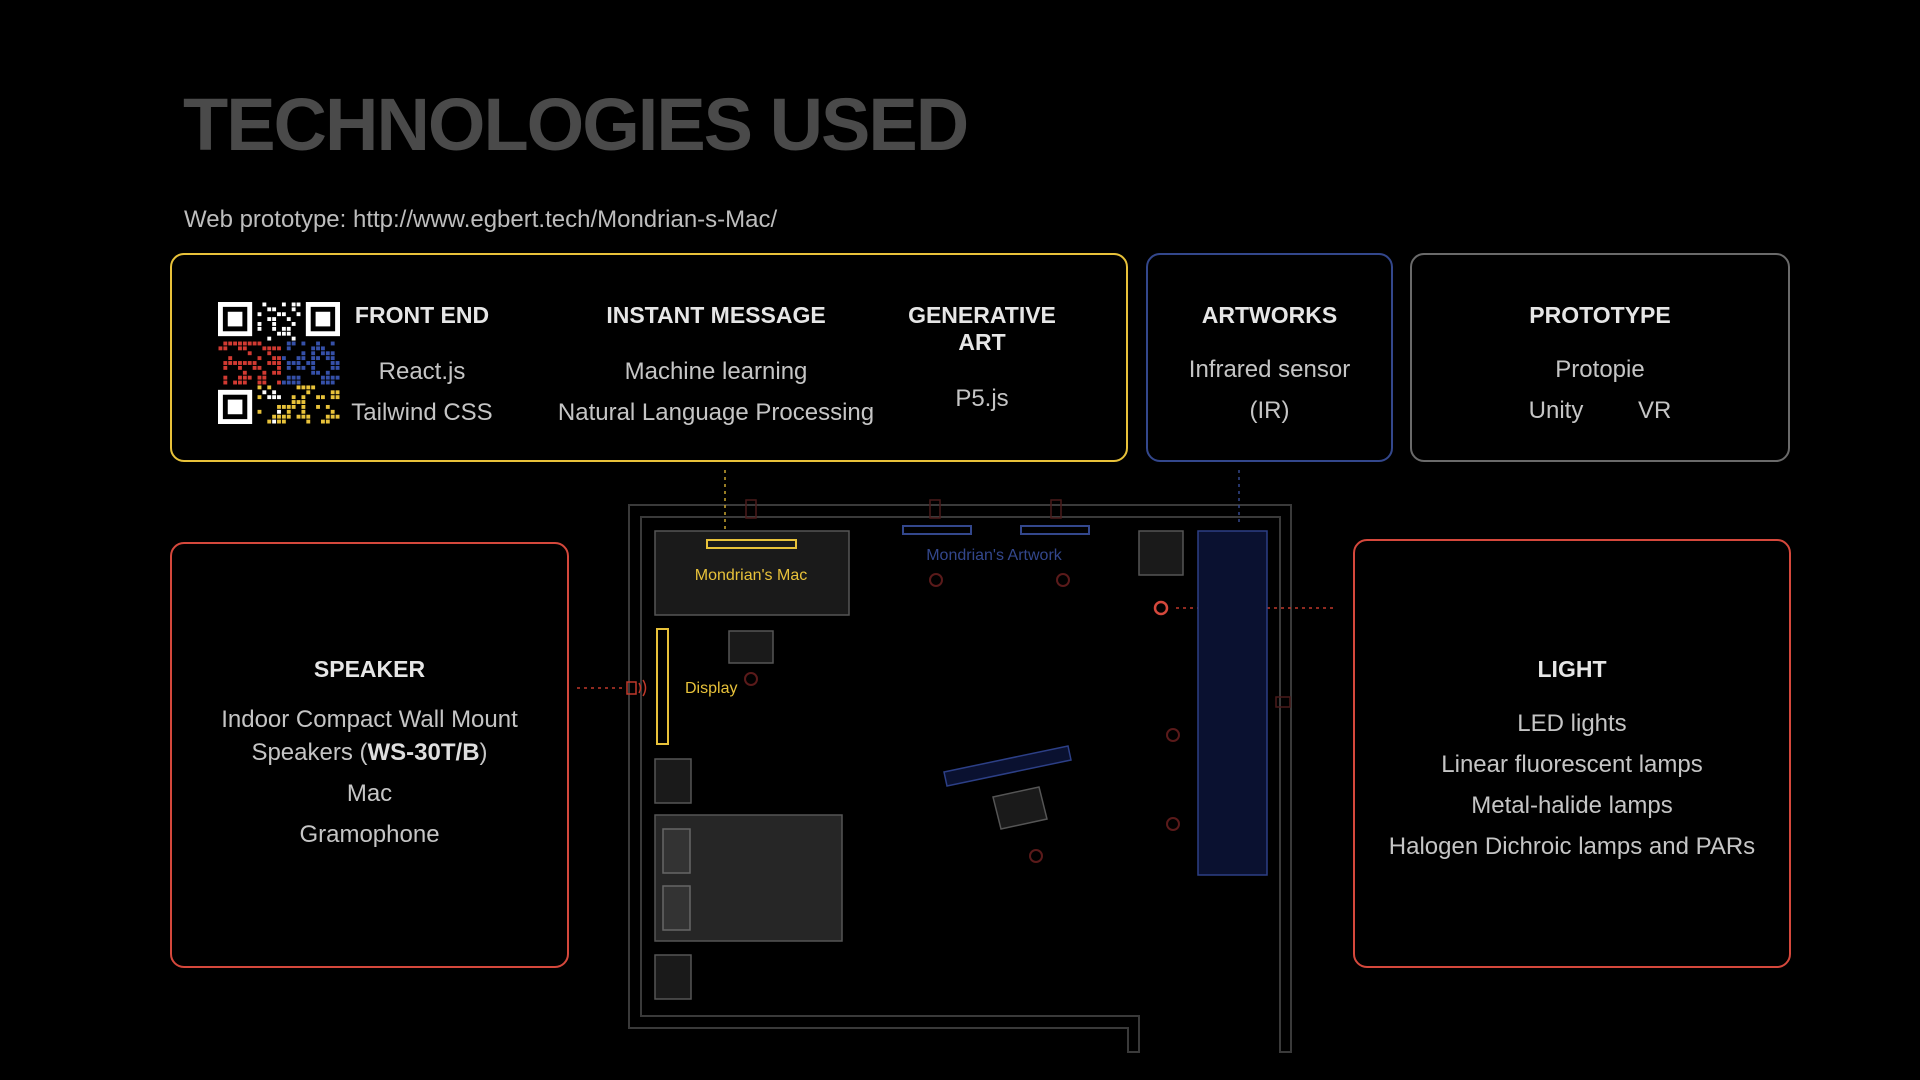  I want to click on light-item: Linear fluorescent lamps, so click(1572, 764).